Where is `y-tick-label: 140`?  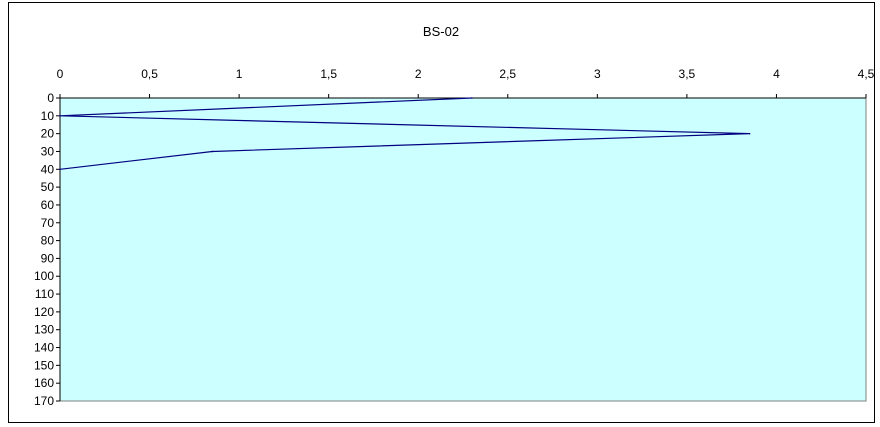 y-tick-label: 140 is located at coordinates (44, 348).